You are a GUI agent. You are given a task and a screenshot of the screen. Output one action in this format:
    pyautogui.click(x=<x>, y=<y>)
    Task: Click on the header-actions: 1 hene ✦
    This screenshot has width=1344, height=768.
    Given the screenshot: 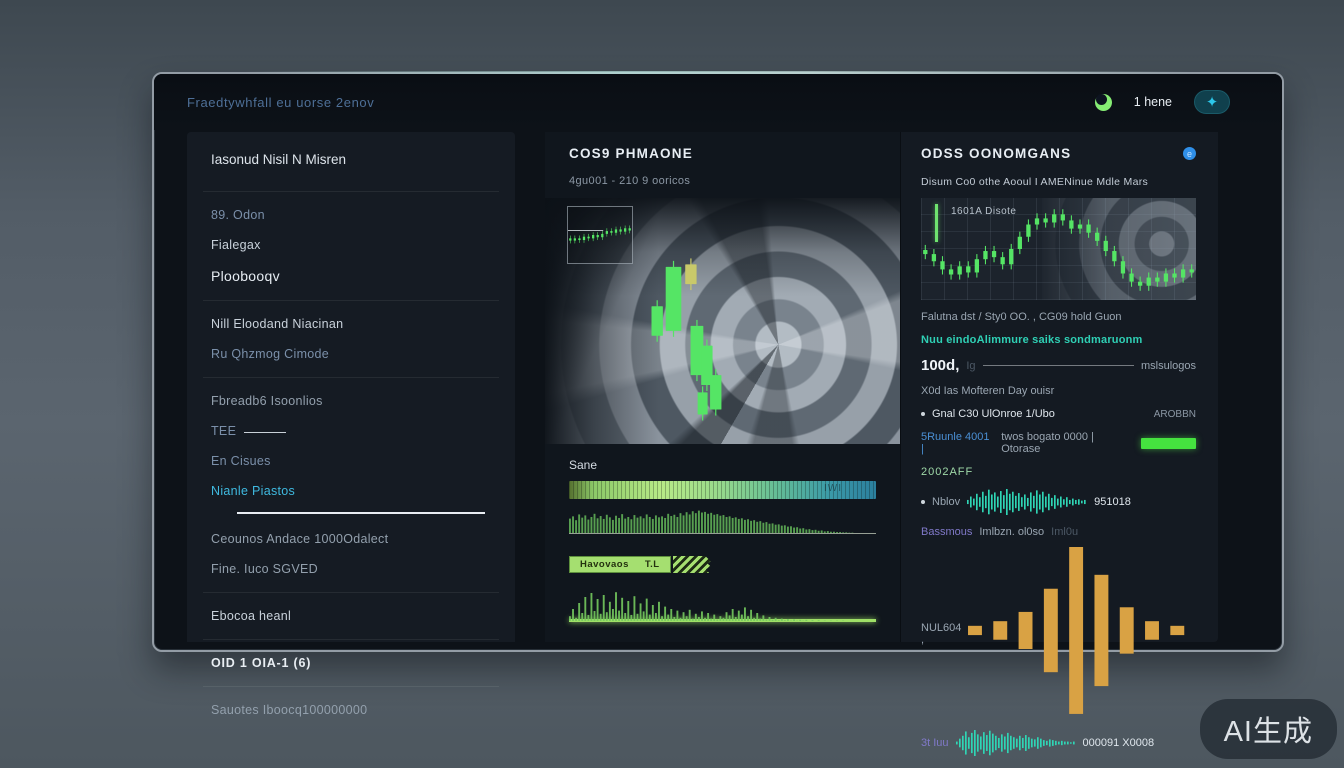 What is the action you would take?
    pyautogui.click(x=1162, y=102)
    